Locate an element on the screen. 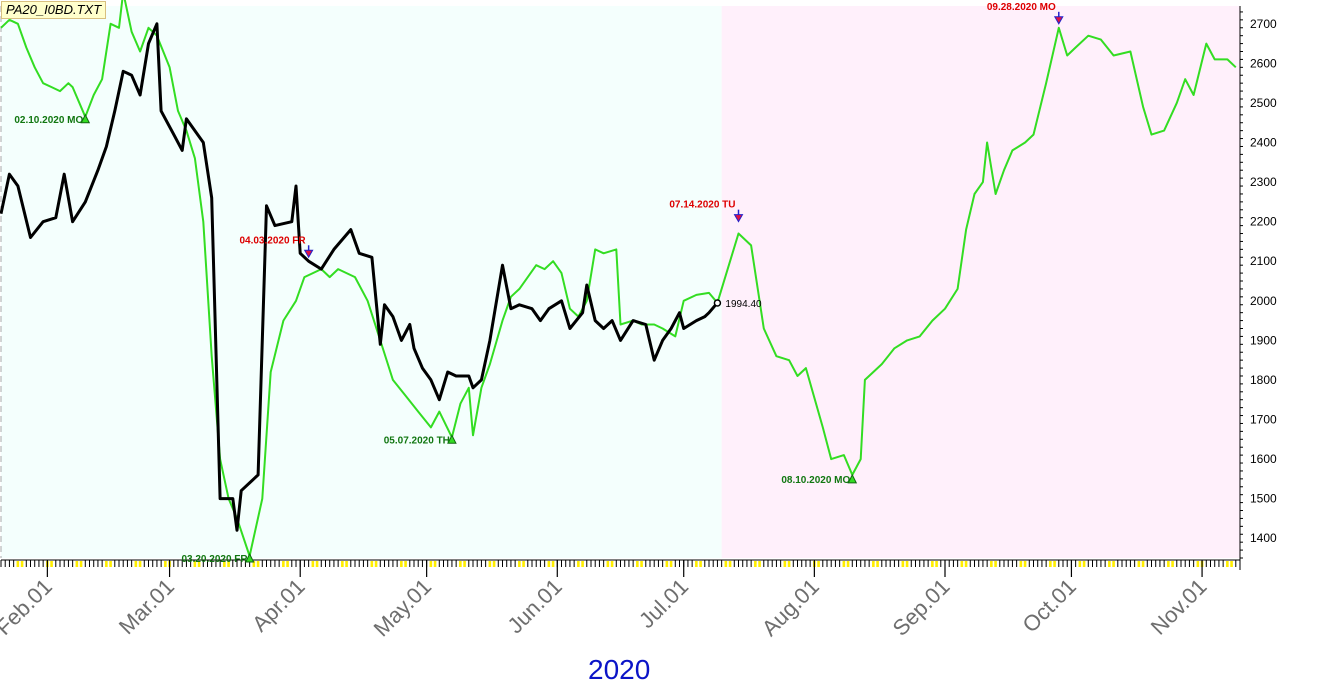  y-tick-label-1700: 1700 is located at coordinates (1263, 420).